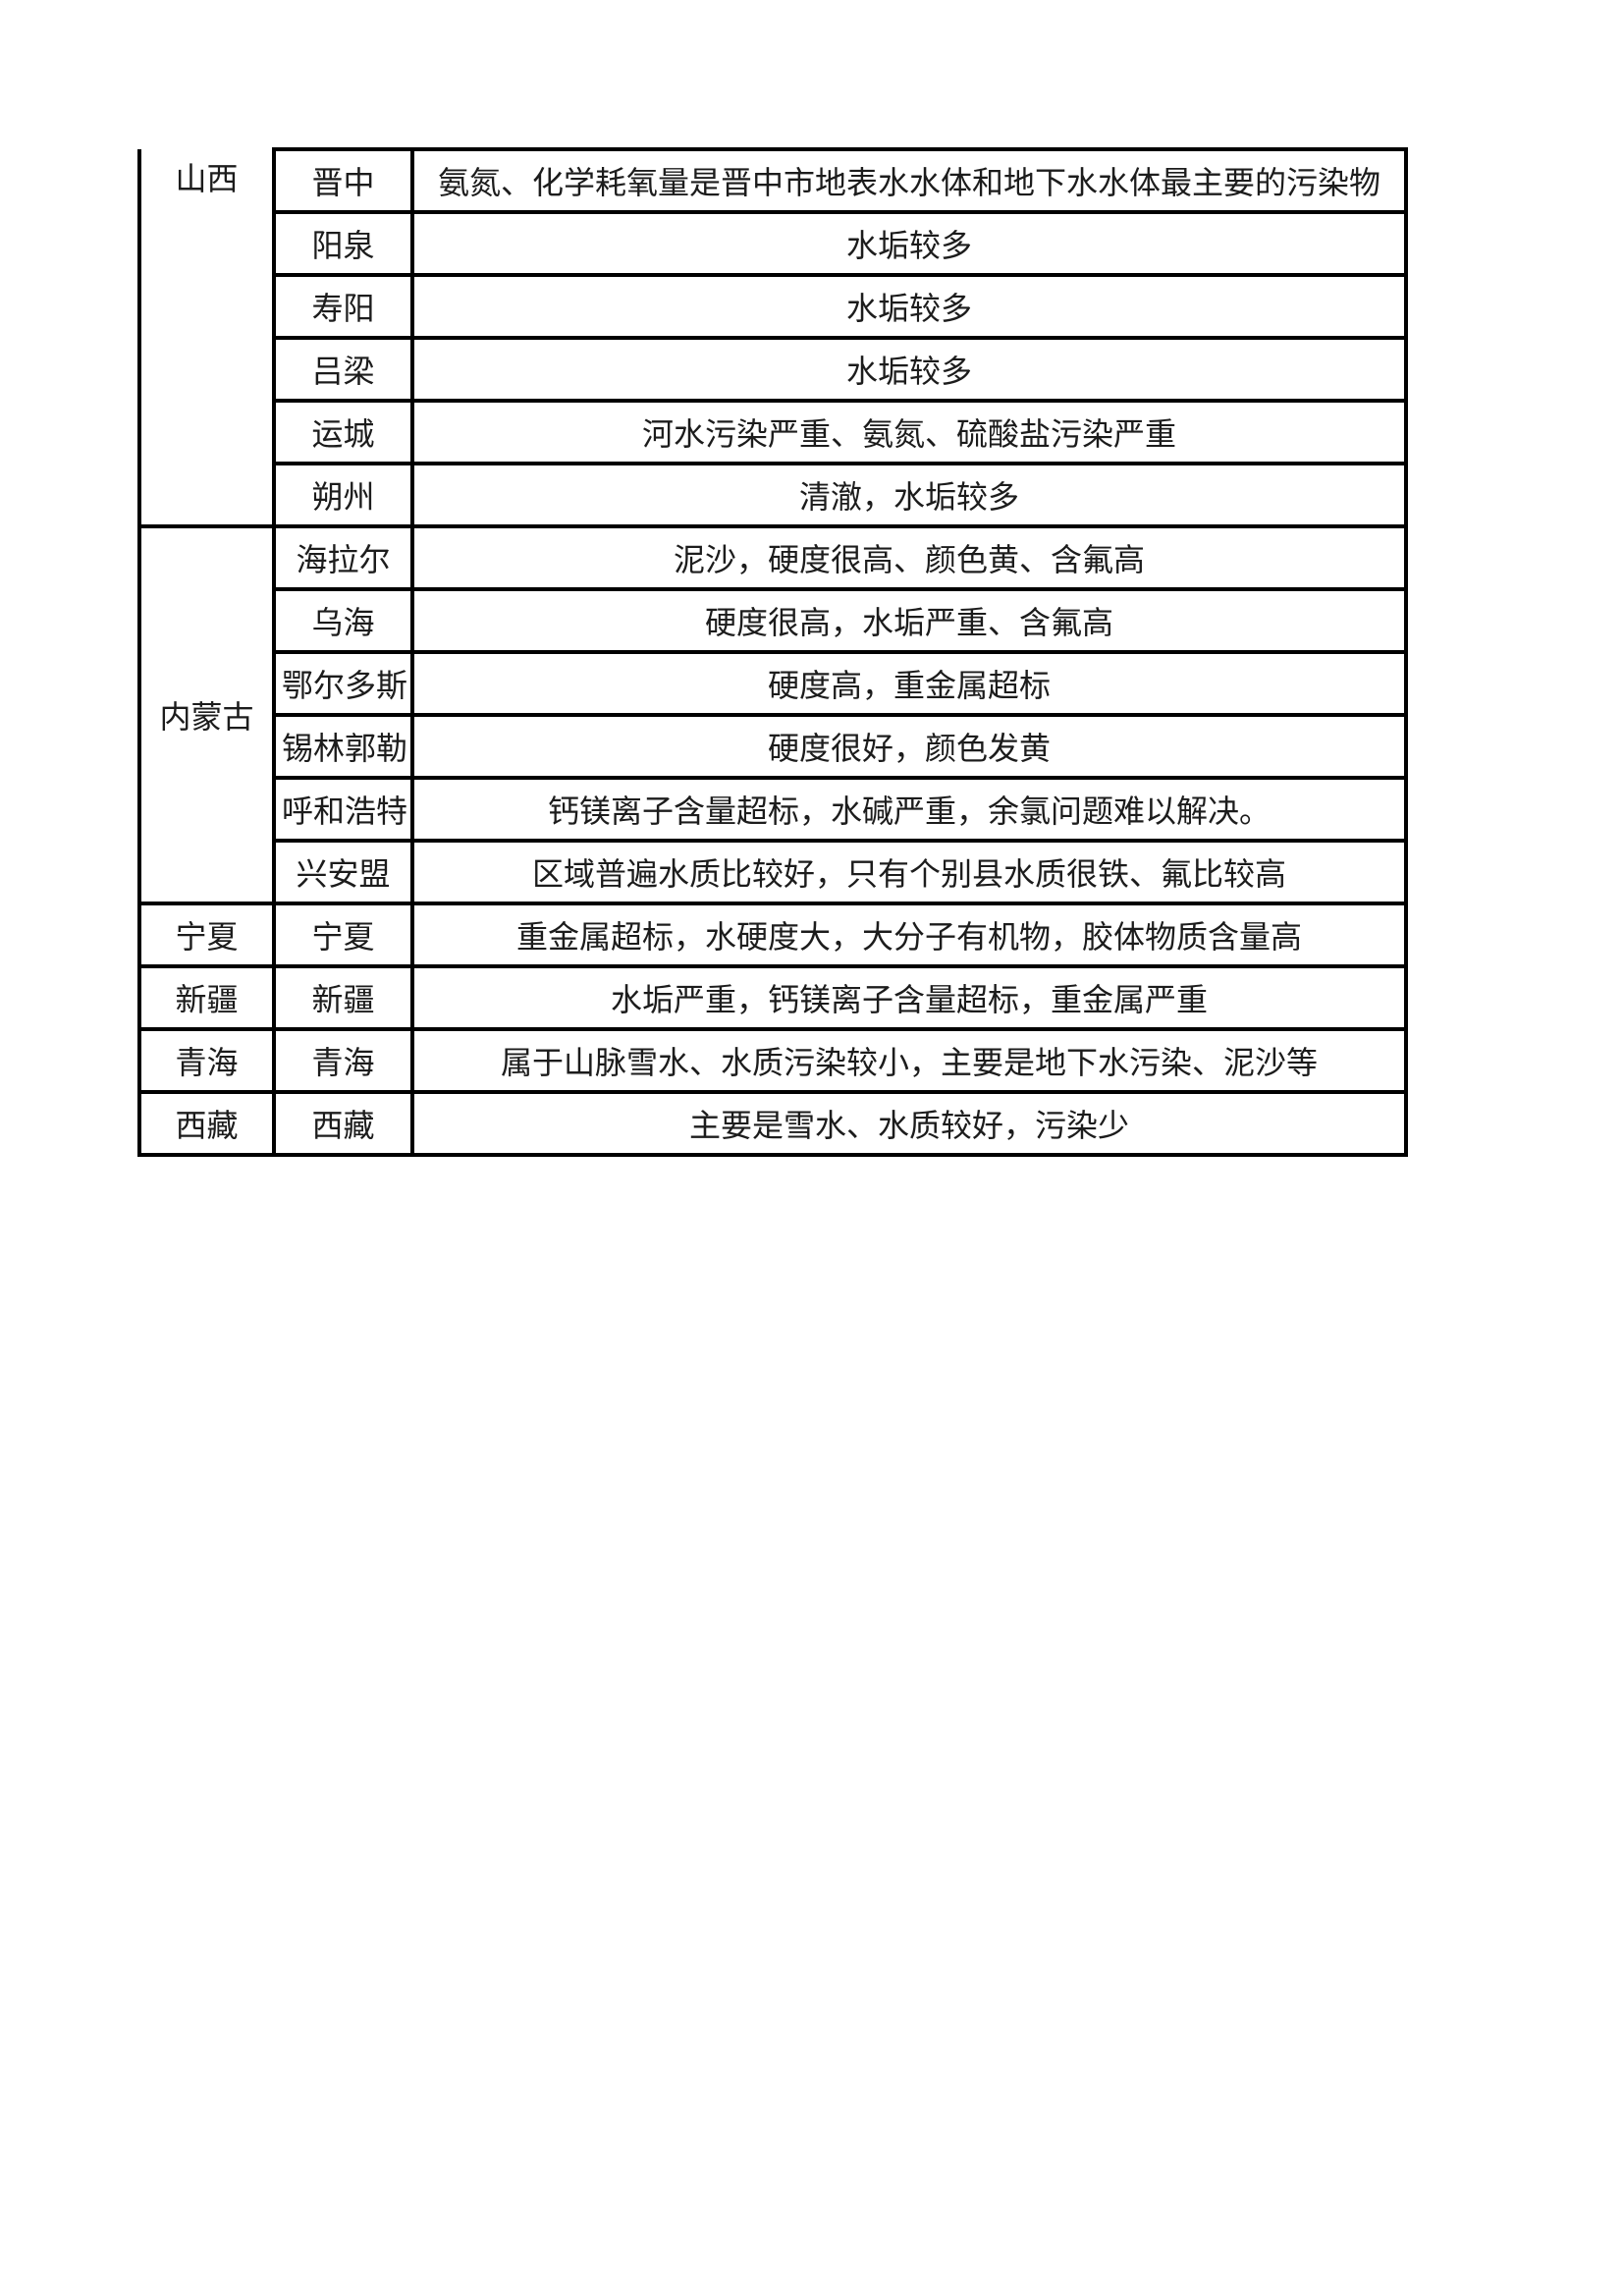  I want to click on city-cell: 运城, so click(343, 432).